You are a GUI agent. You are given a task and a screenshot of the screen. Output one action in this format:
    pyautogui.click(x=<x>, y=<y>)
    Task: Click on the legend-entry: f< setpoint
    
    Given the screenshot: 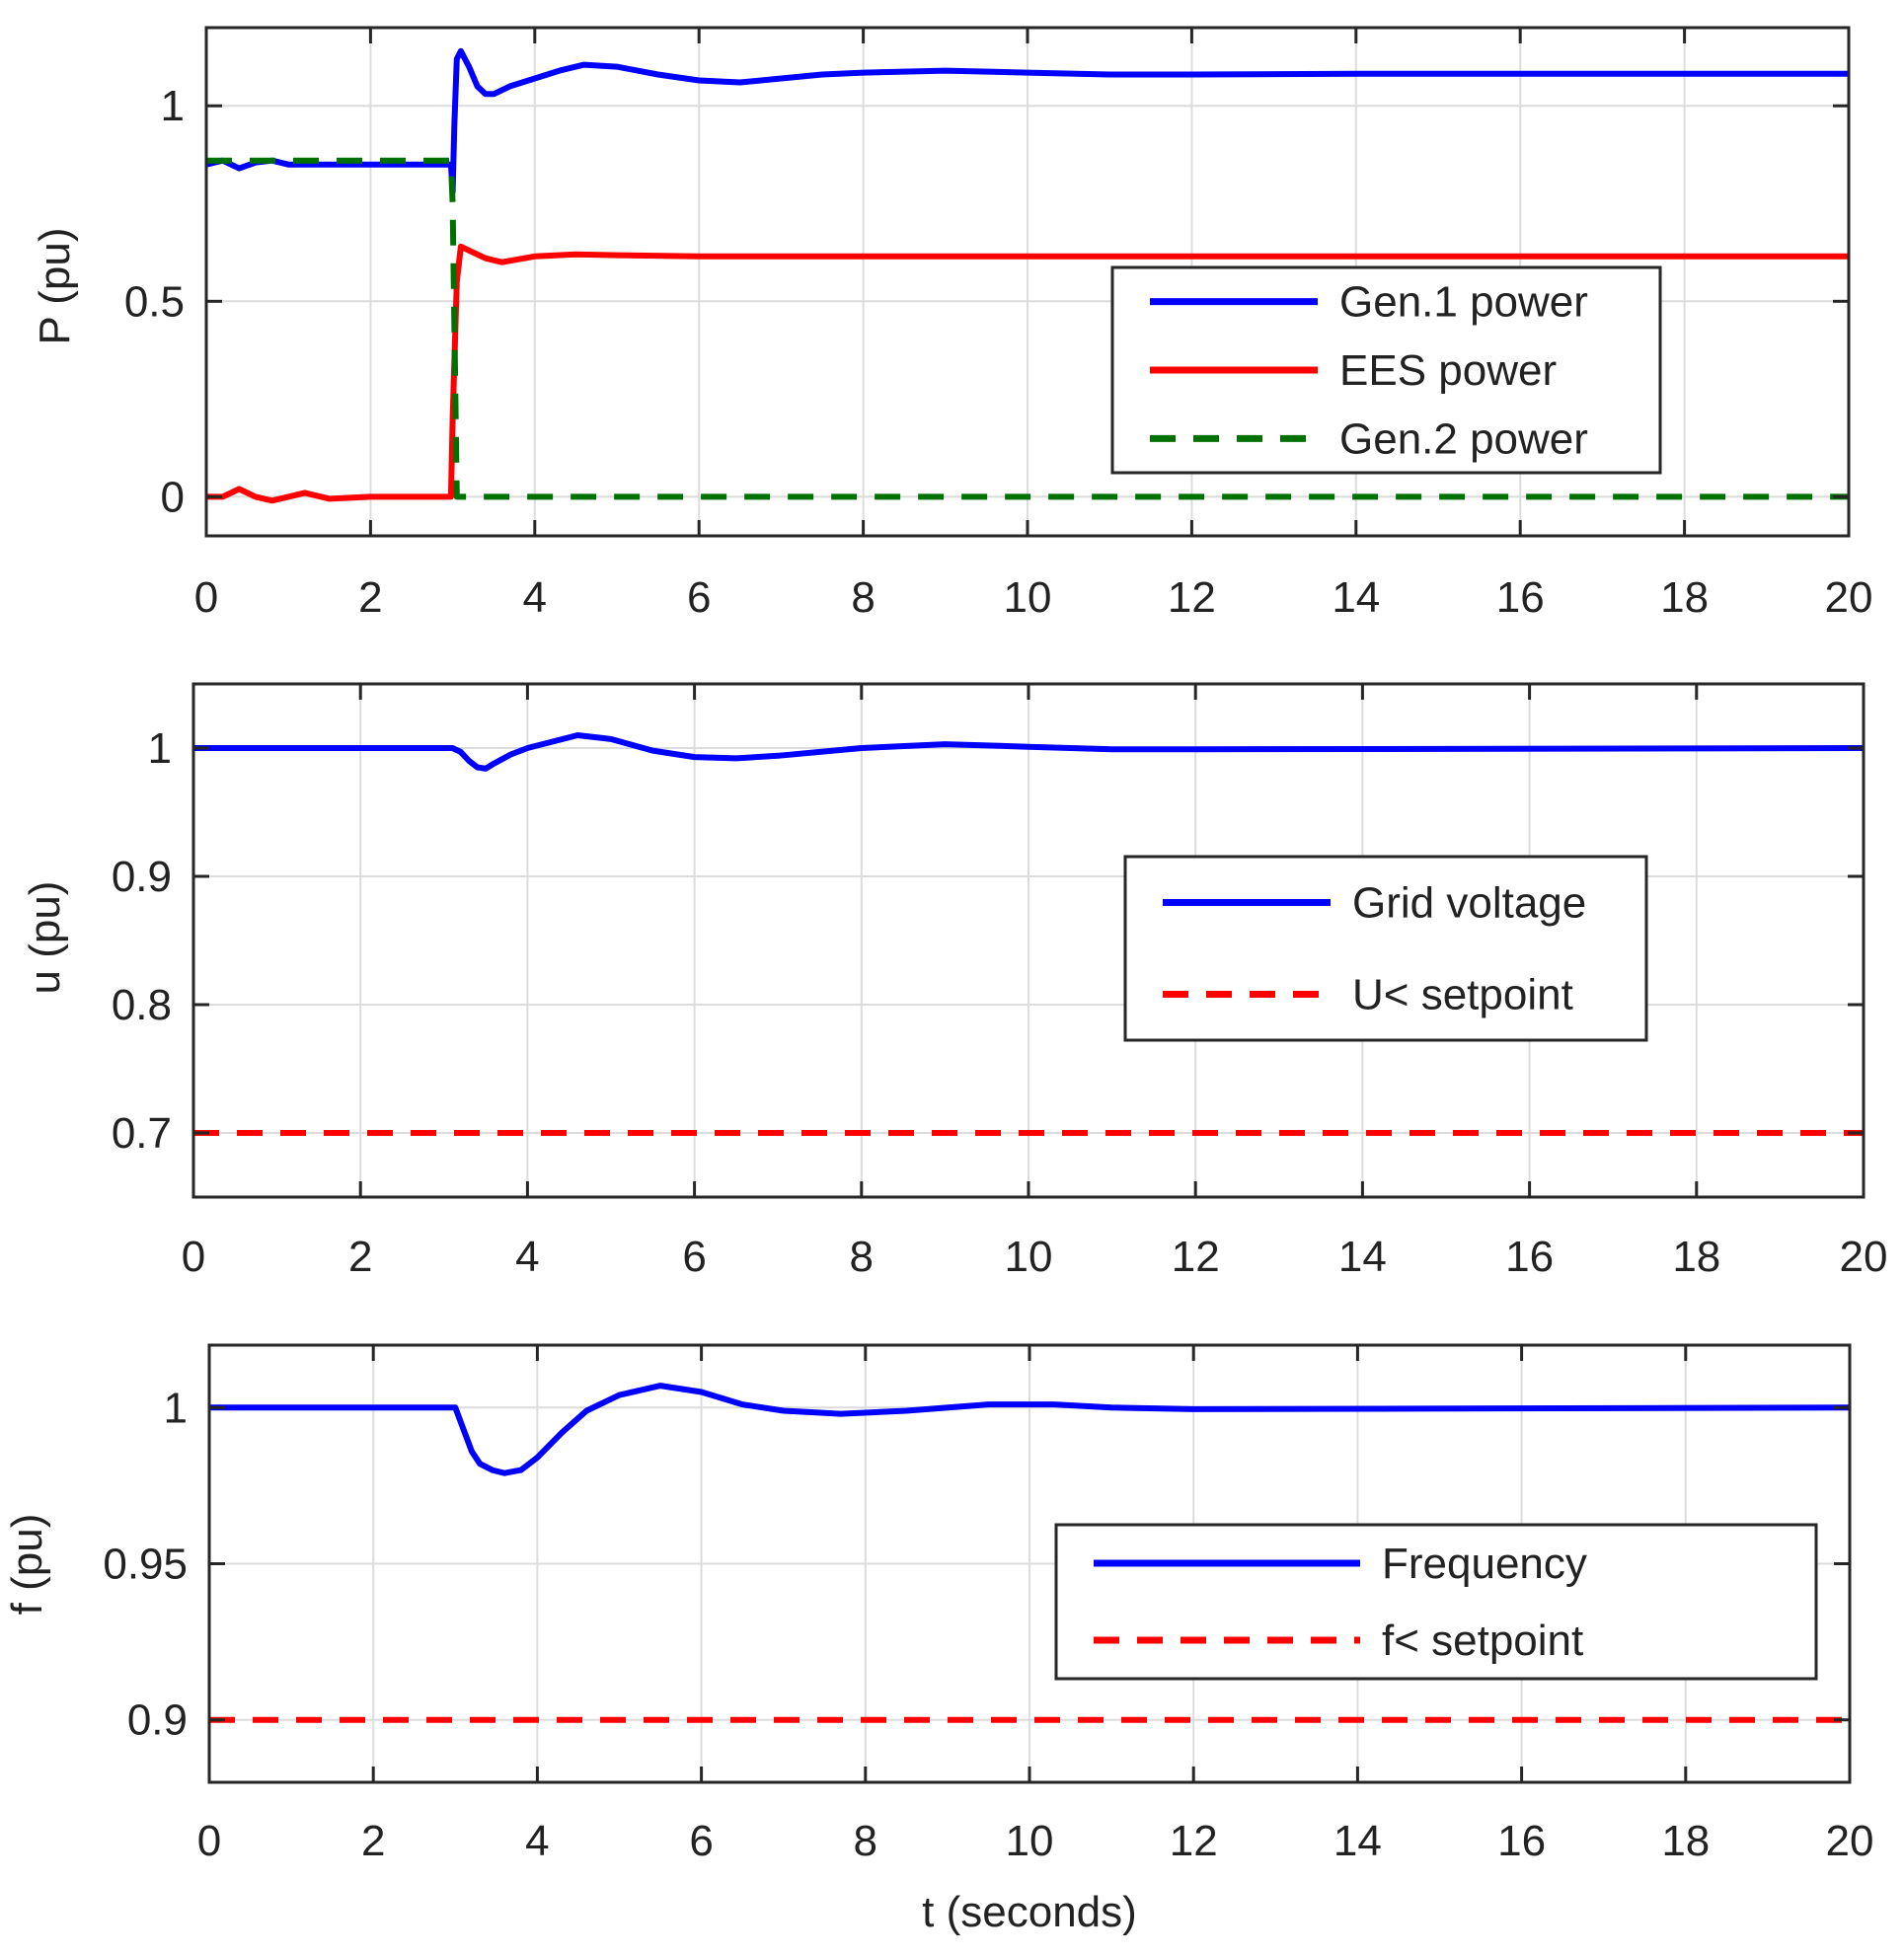 What is the action you would take?
    pyautogui.click(x=1482, y=1641)
    